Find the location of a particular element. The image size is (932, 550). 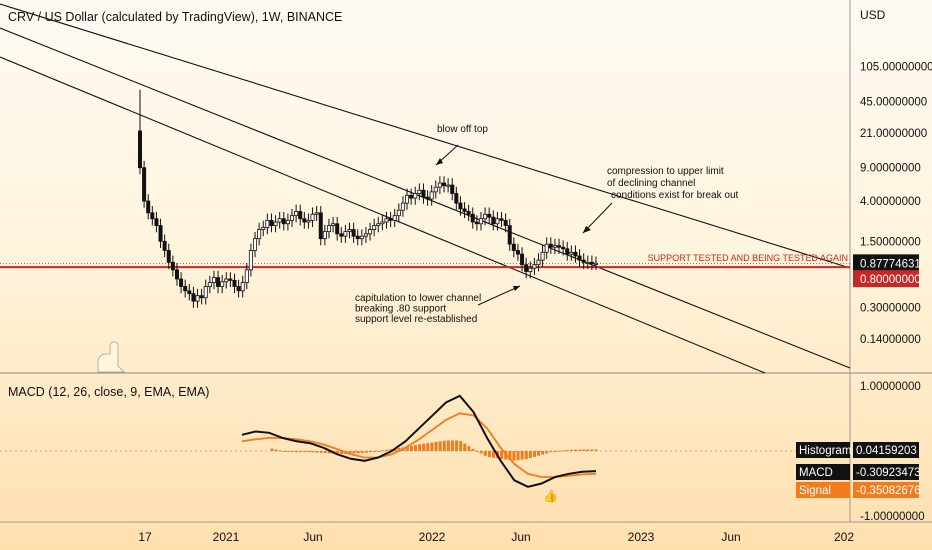

annotation-arrowhead is located at coordinates (516, 288).